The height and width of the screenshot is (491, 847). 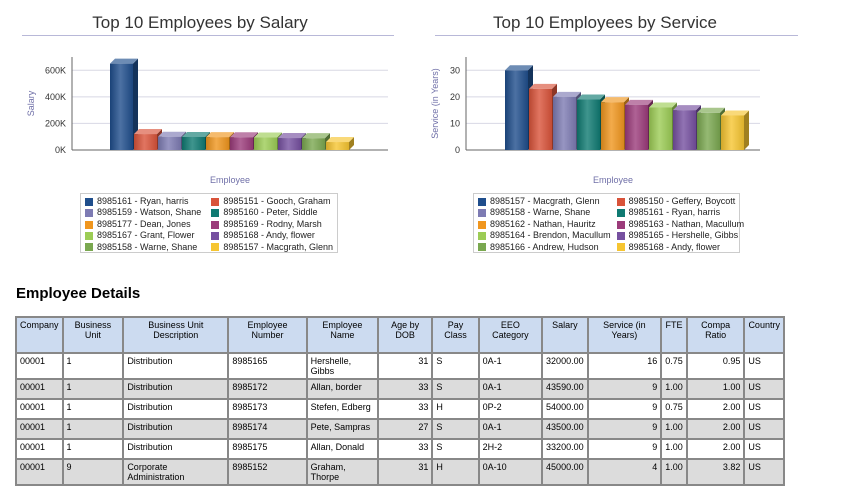 What do you see at coordinates (149, 212) in the screenshot?
I see `legend-label: 8985159 - Watson, Shane` at bounding box center [149, 212].